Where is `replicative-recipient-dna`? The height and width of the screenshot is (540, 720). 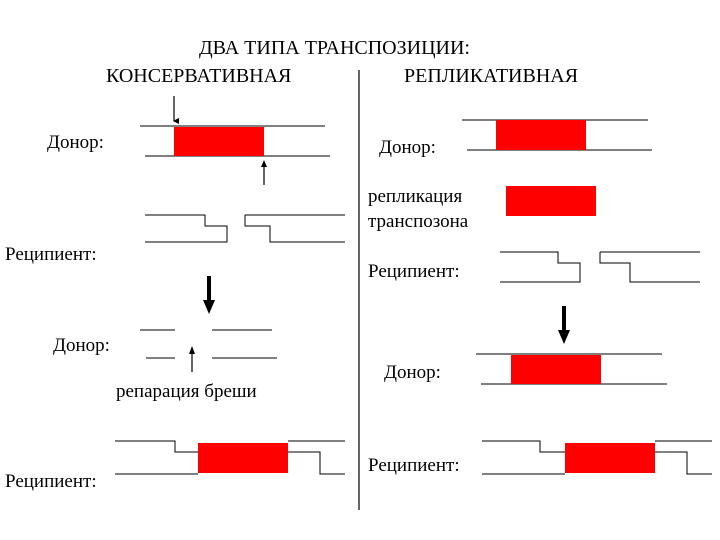 replicative-recipient-dna is located at coordinates (600, 267).